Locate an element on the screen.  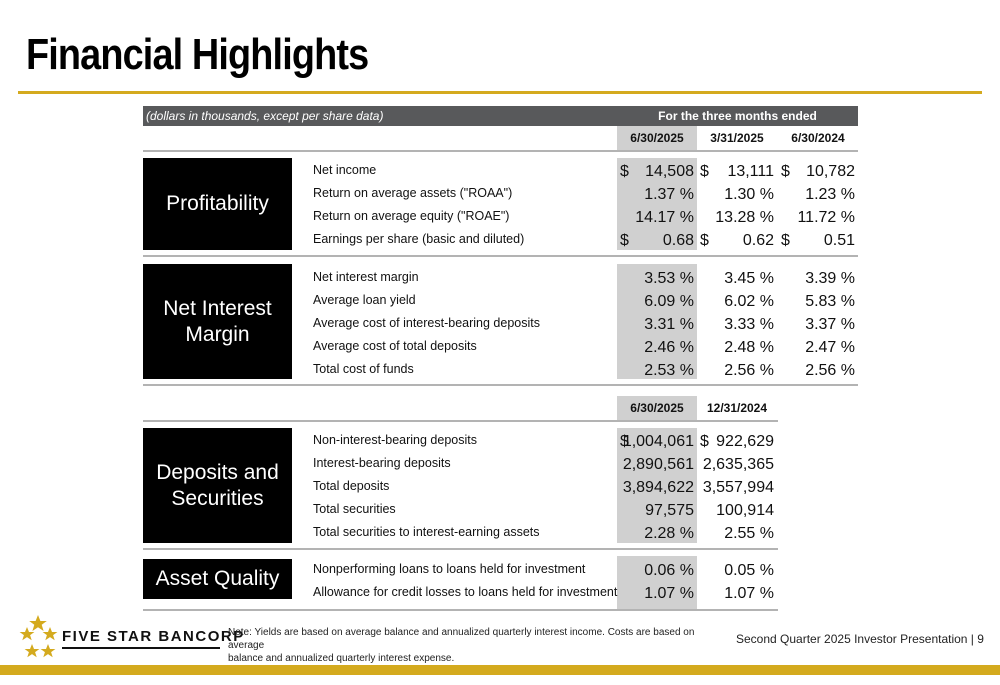
cell-acl-2: 1.07 % is located at coordinates (737, 593).